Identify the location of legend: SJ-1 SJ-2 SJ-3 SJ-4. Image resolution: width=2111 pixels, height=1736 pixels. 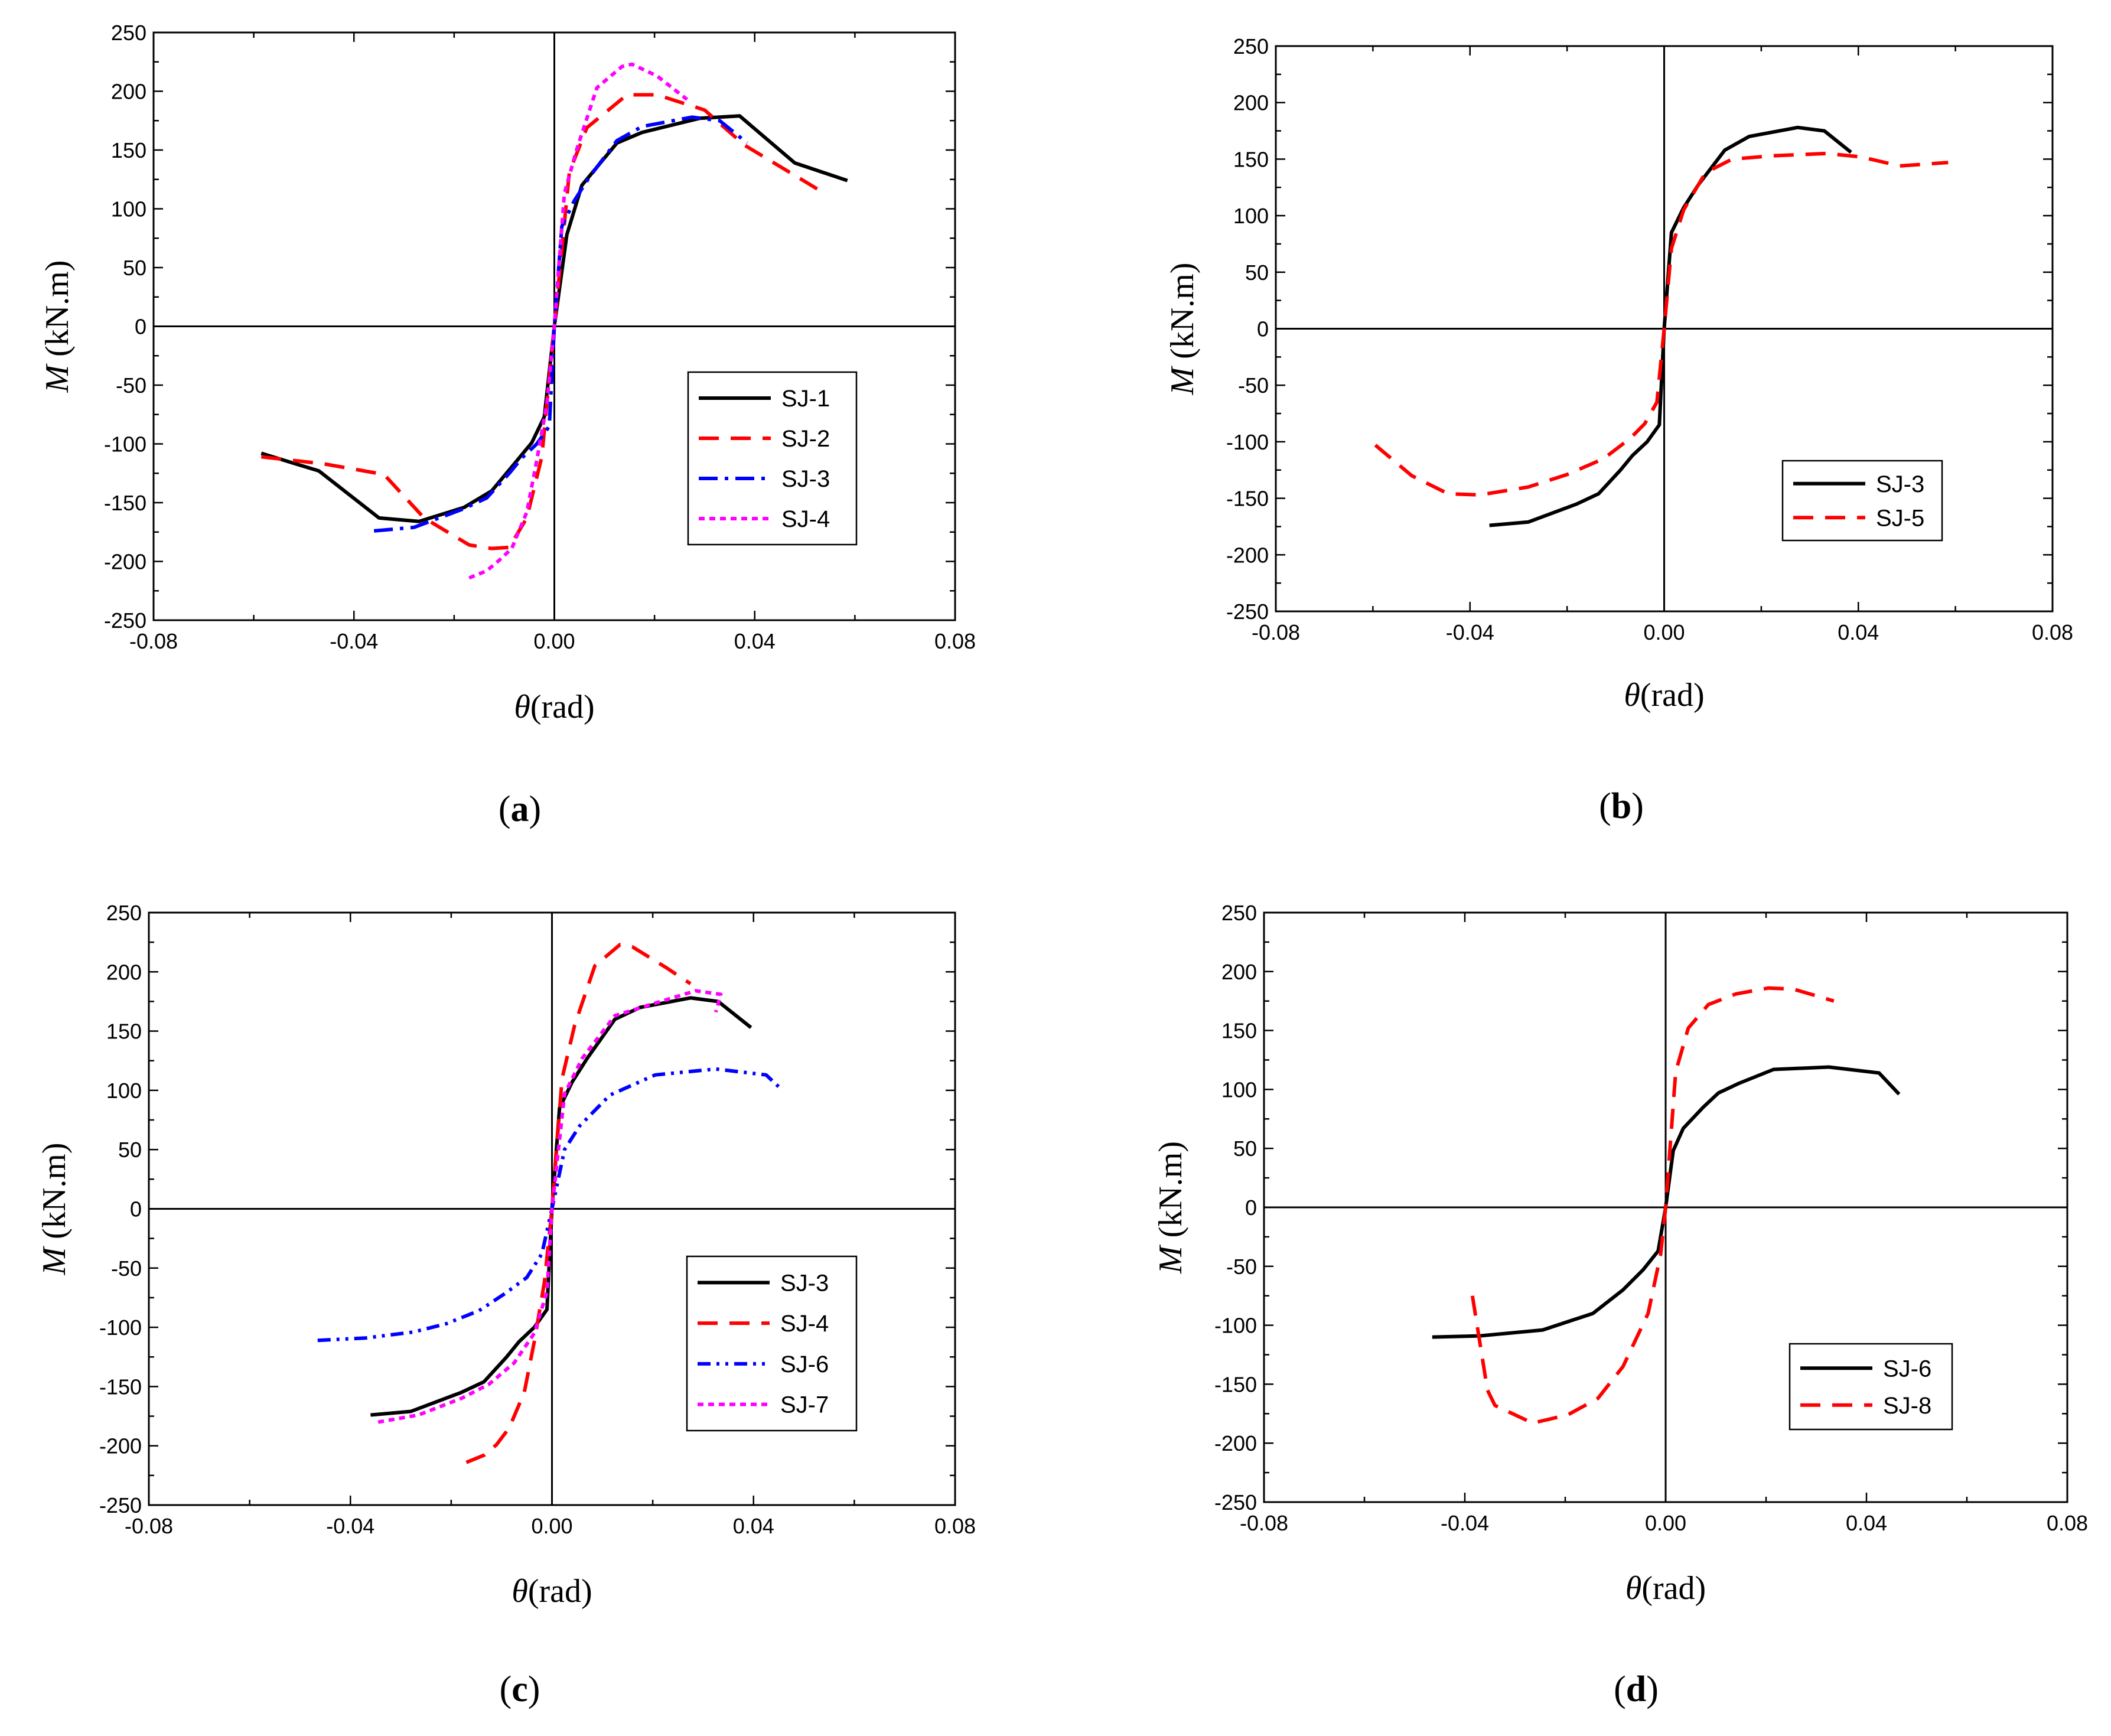
(772, 459).